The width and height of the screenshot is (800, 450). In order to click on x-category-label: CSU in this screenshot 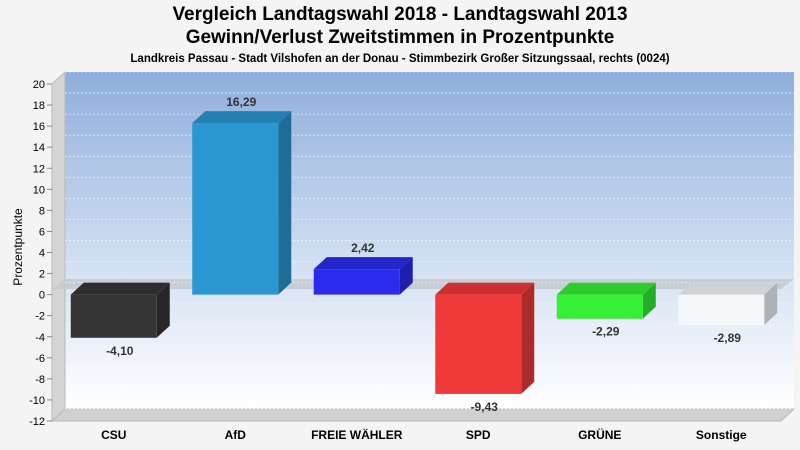, I will do `click(113, 435)`.